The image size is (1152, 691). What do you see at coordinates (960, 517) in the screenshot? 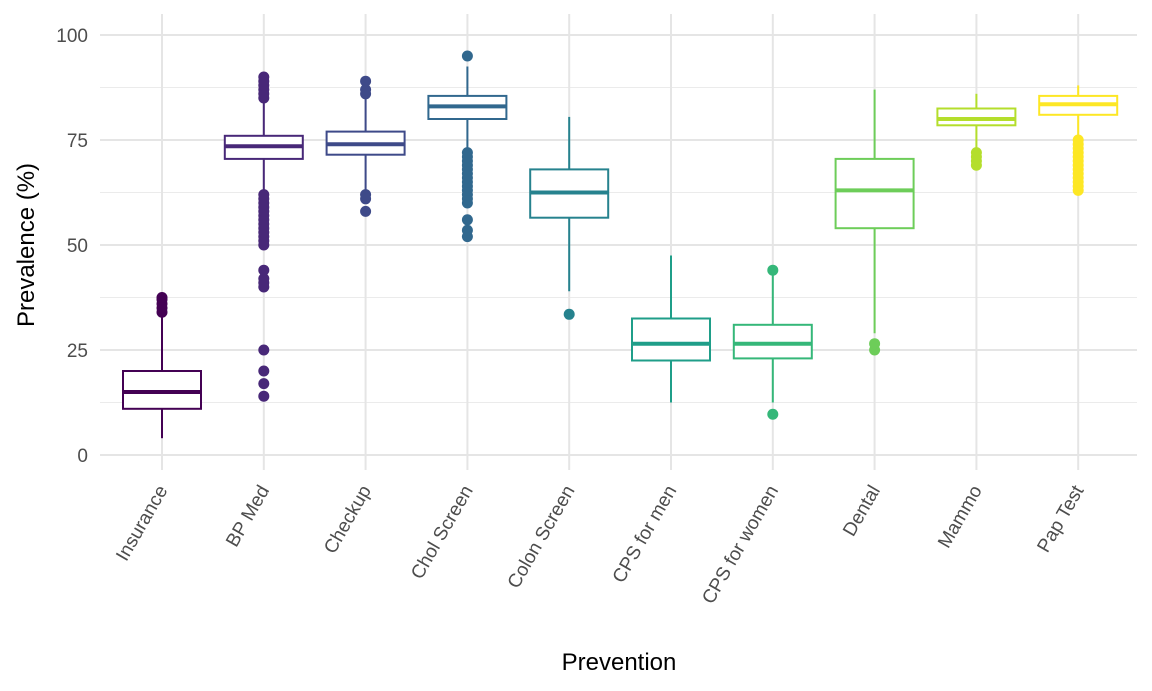
I see `x-tick-label: Mammo` at bounding box center [960, 517].